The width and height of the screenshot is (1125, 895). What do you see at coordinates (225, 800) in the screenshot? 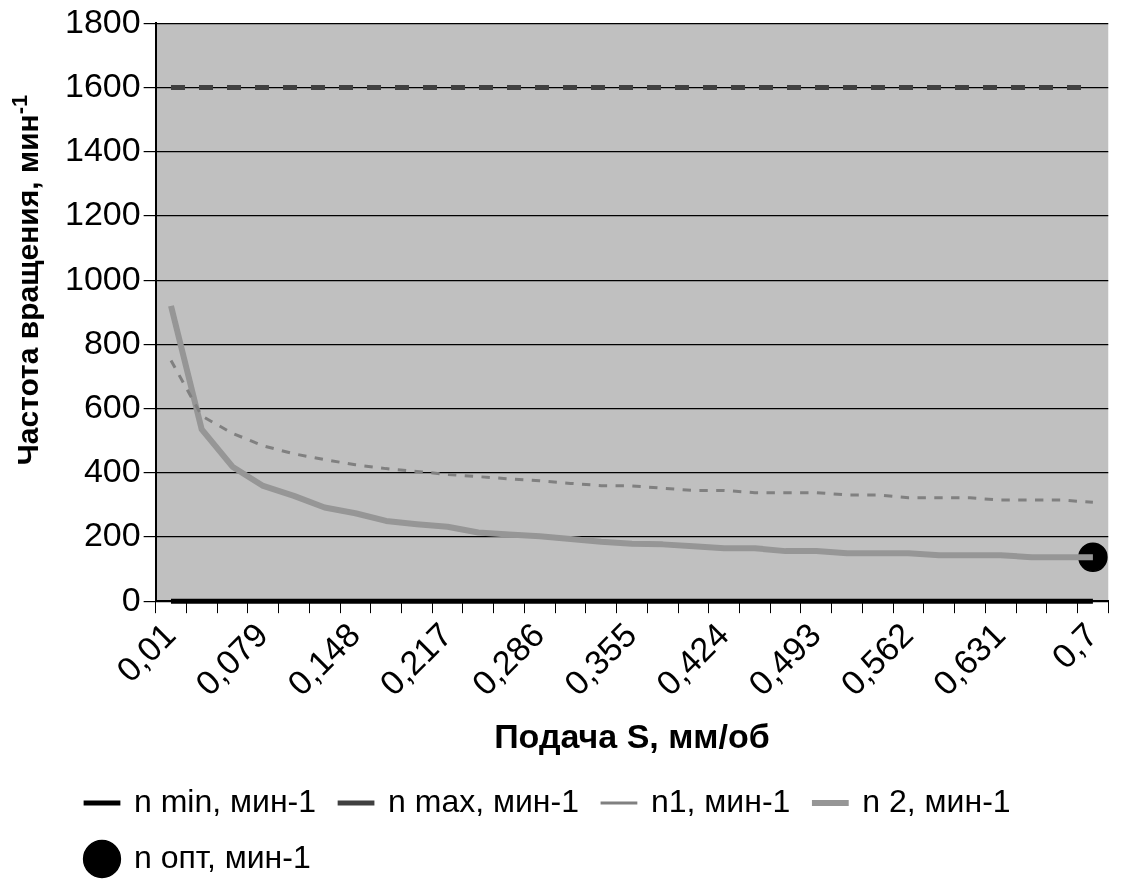
I see `legend-label: n min, мин-1` at bounding box center [225, 800].